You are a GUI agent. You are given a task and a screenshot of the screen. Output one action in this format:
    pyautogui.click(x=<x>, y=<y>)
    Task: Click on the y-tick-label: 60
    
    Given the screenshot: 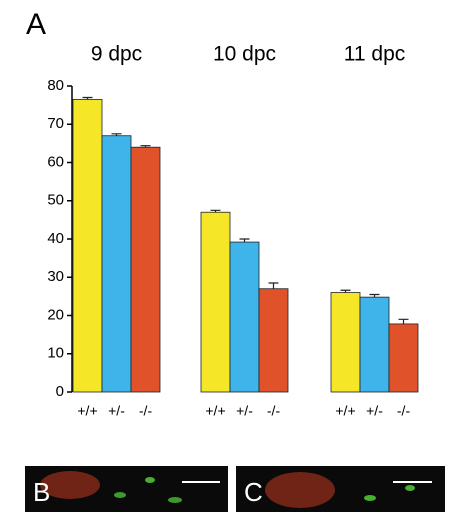 What is the action you would take?
    pyautogui.click(x=55, y=161)
    